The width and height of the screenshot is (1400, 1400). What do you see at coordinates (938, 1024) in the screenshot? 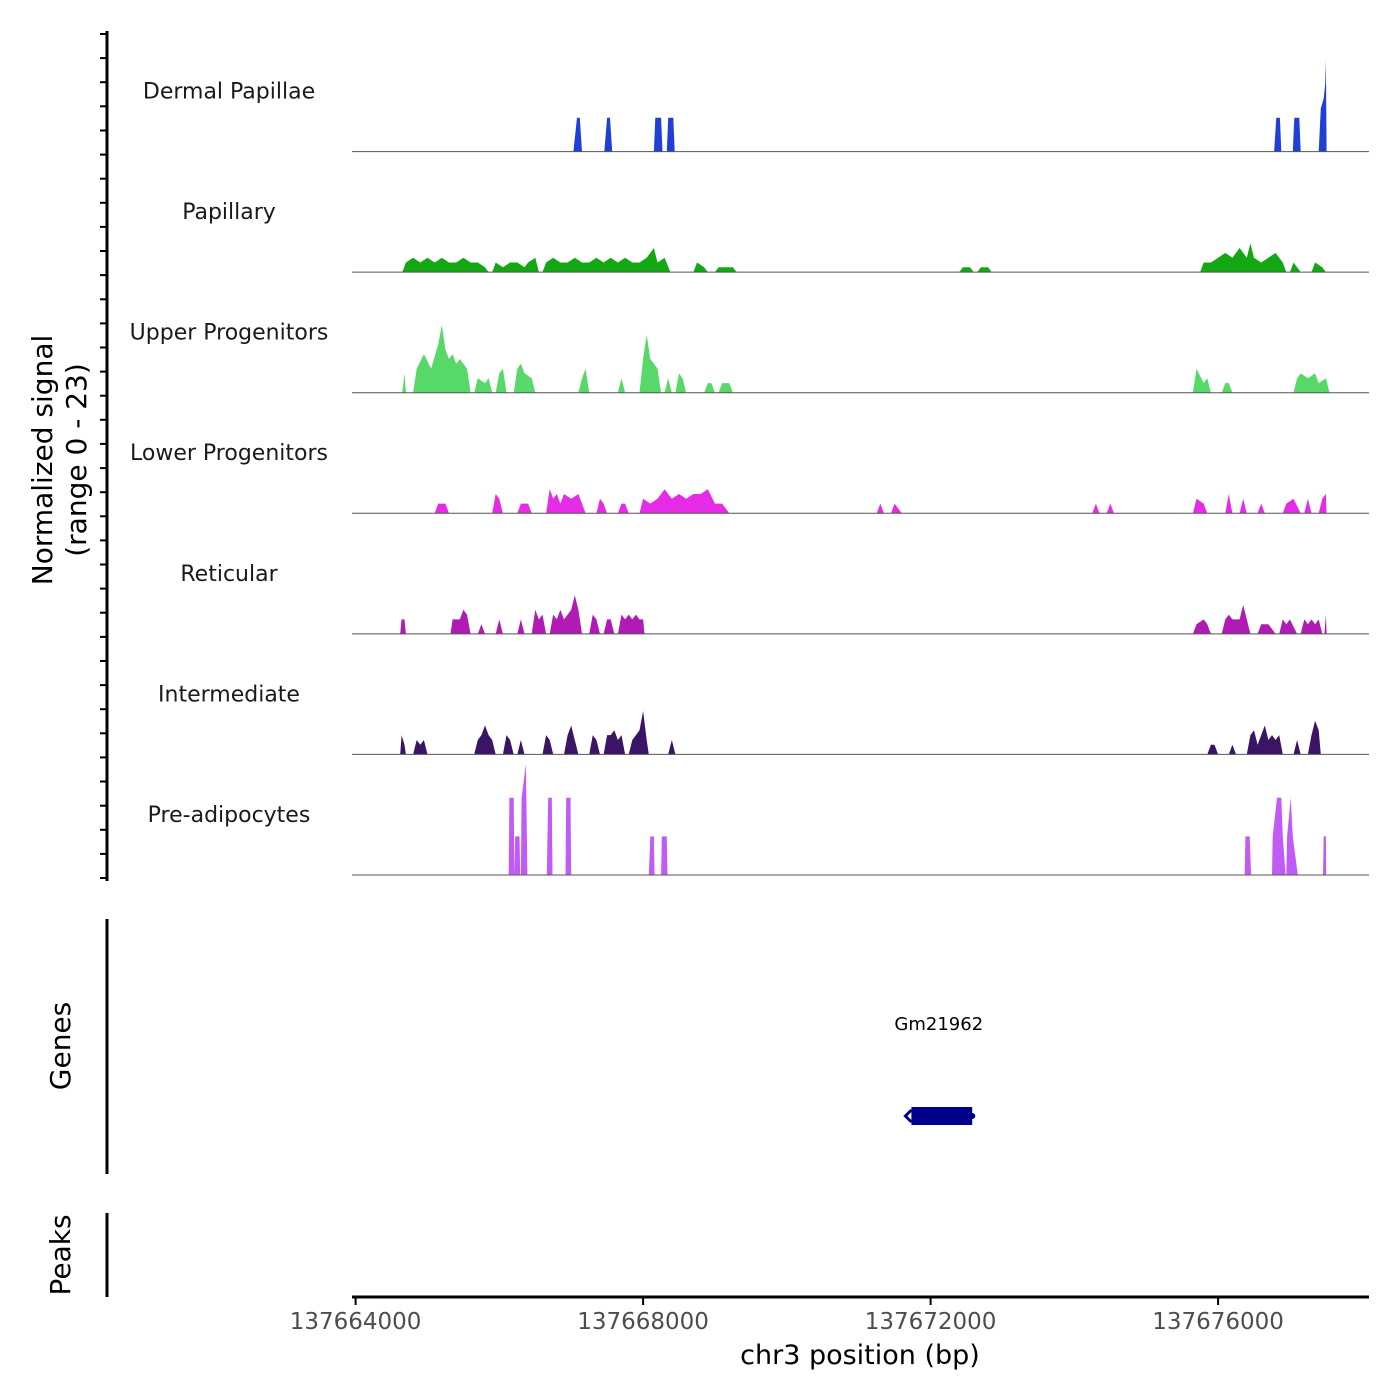
I see `gene-label: Gm21962` at bounding box center [938, 1024].